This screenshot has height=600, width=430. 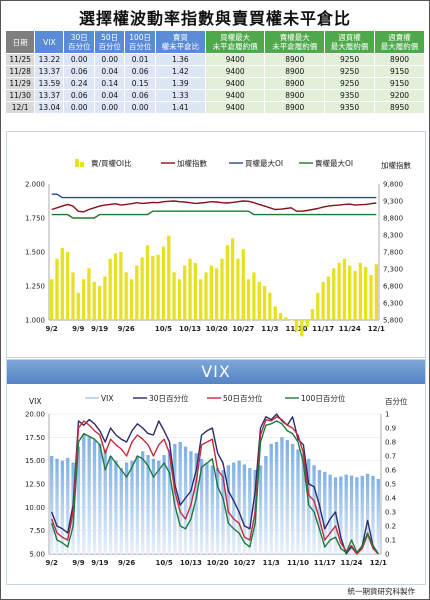 I want to click on y2-tick-label: 8,800, so click(x=393, y=219).